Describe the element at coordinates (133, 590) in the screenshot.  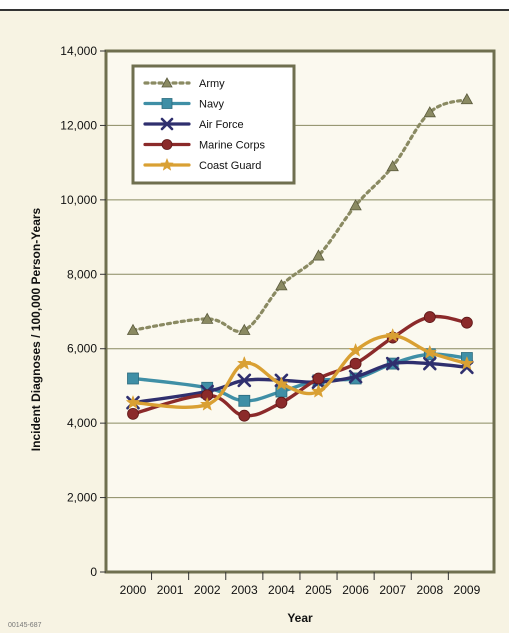
I see `x-tick-label: 2000` at that location.